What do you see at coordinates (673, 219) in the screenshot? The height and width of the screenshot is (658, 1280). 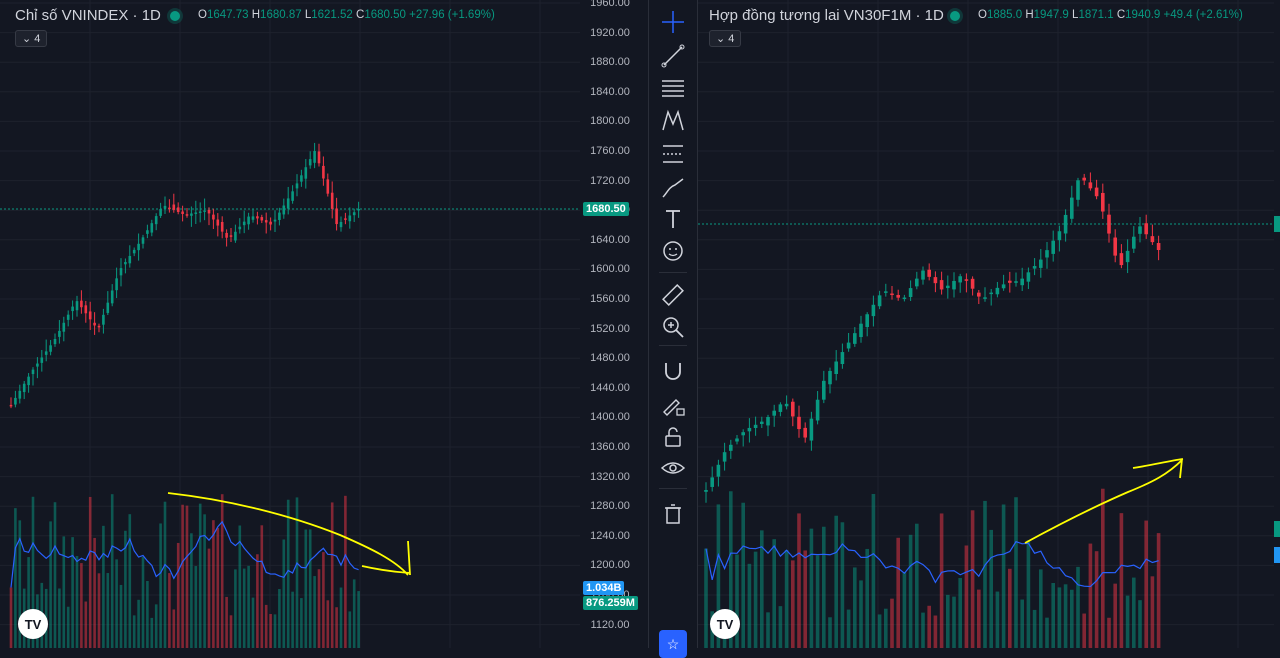 I see `text-tool-button` at bounding box center [673, 219].